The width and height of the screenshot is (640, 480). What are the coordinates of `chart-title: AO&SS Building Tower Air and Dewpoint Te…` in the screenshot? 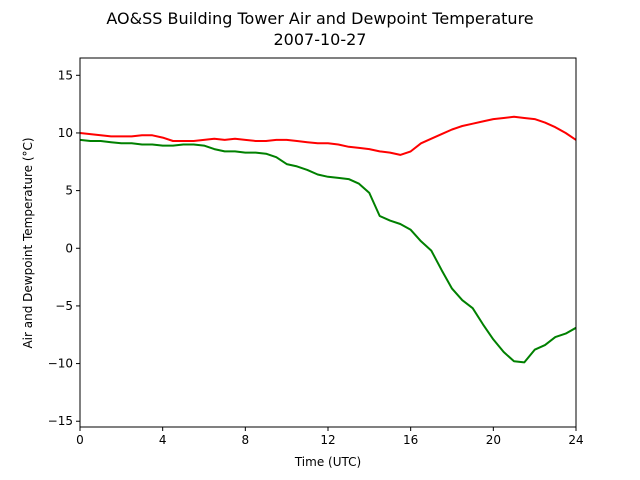 It's located at (319, 18).